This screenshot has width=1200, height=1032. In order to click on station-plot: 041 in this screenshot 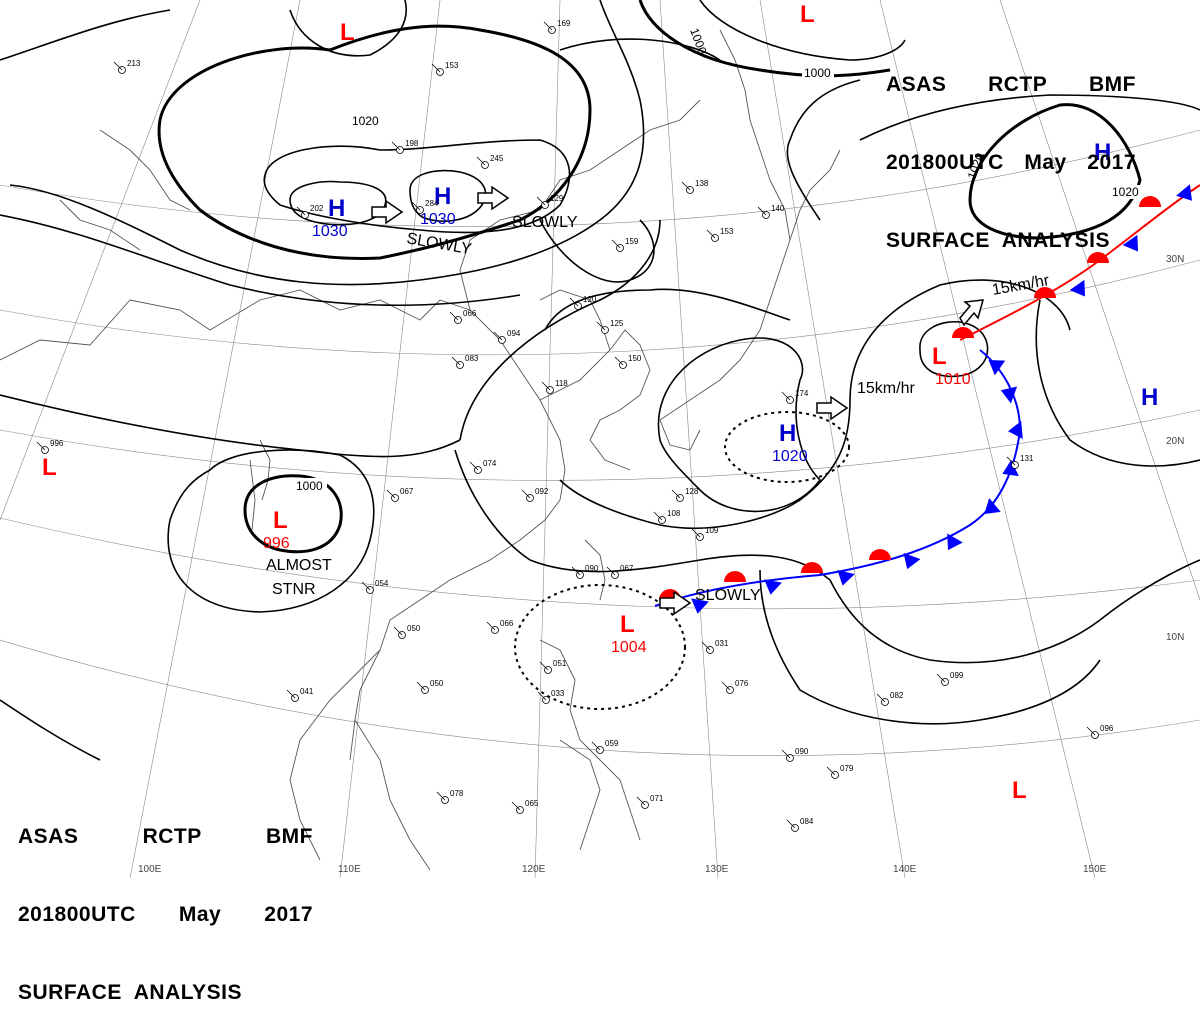, I will do `click(300, 694)`.